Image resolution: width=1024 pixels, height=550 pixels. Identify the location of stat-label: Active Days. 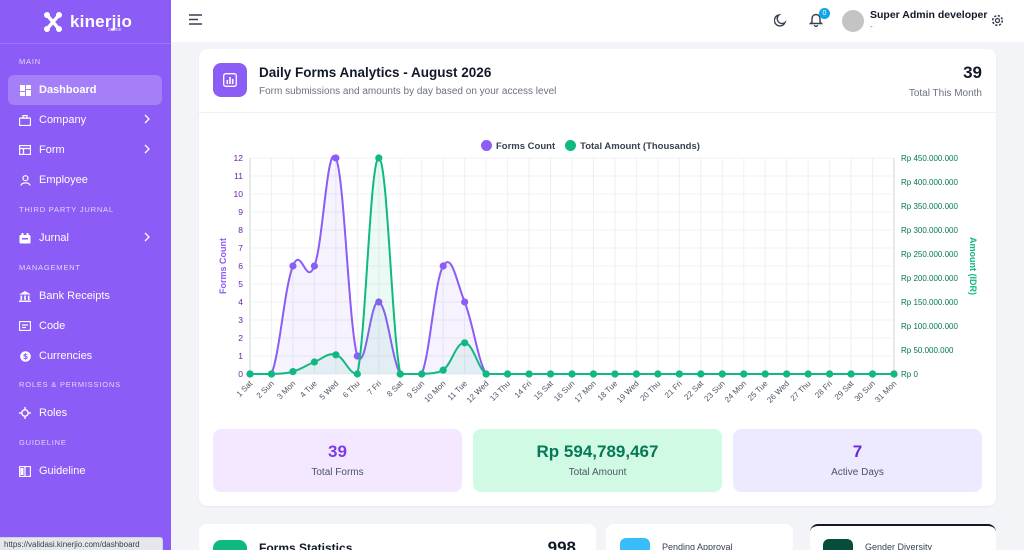
(857, 472).